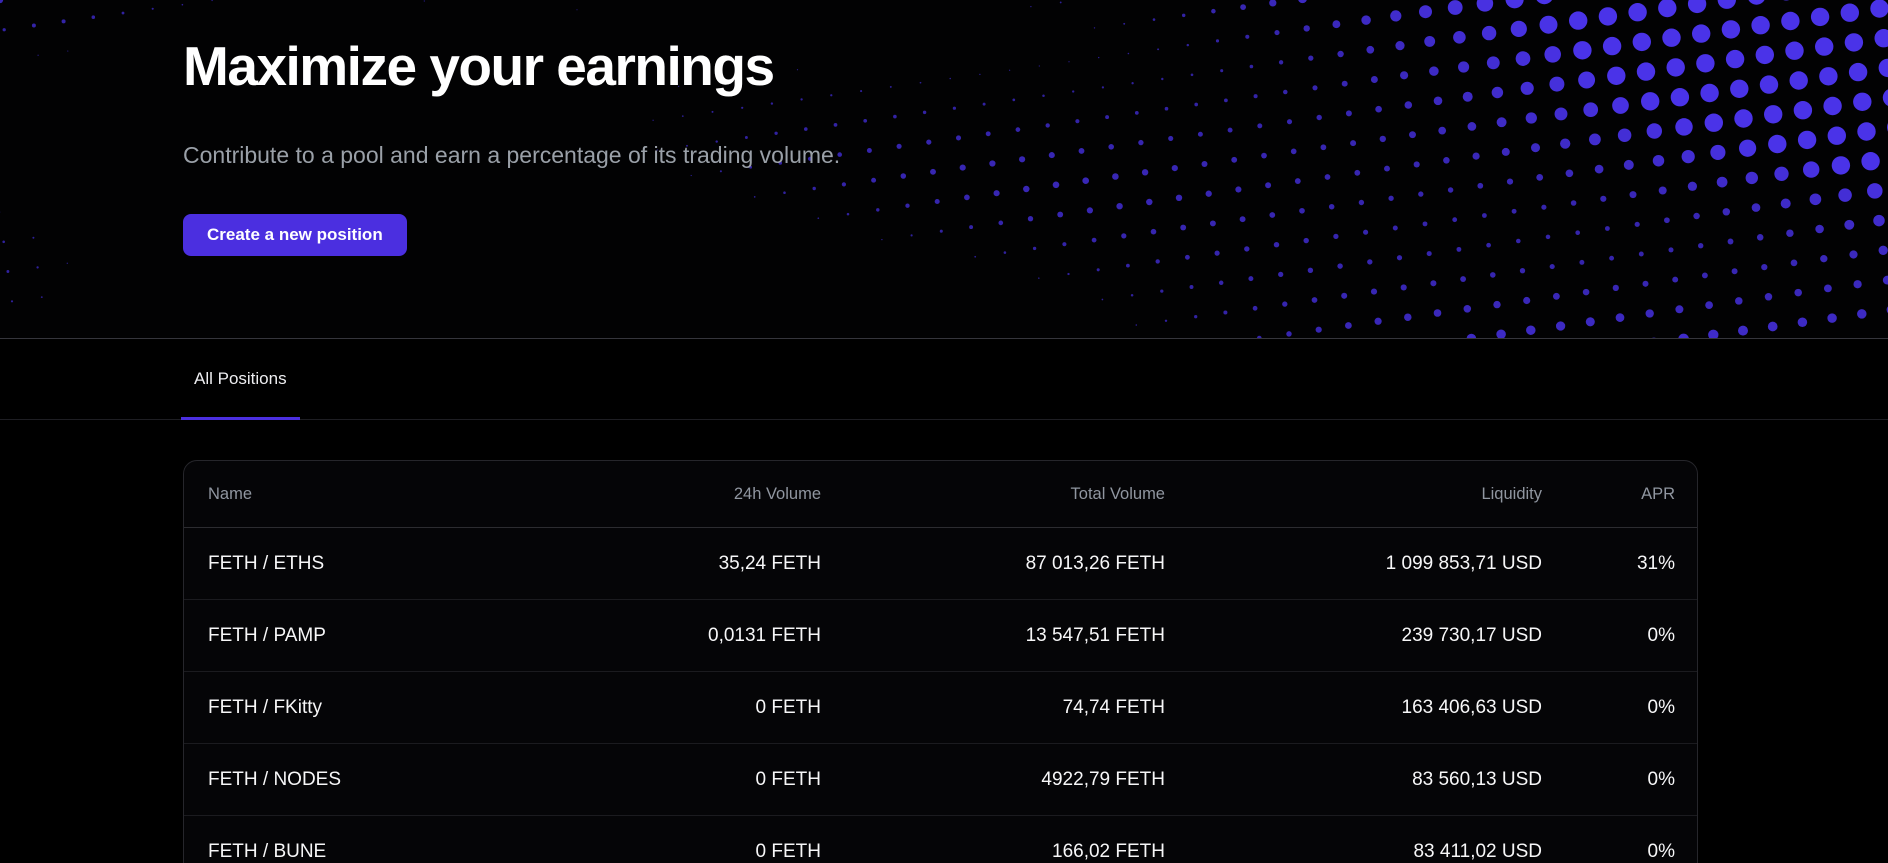  I want to click on liquidity-cell: 163 406,63 USD, so click(1472, 707).